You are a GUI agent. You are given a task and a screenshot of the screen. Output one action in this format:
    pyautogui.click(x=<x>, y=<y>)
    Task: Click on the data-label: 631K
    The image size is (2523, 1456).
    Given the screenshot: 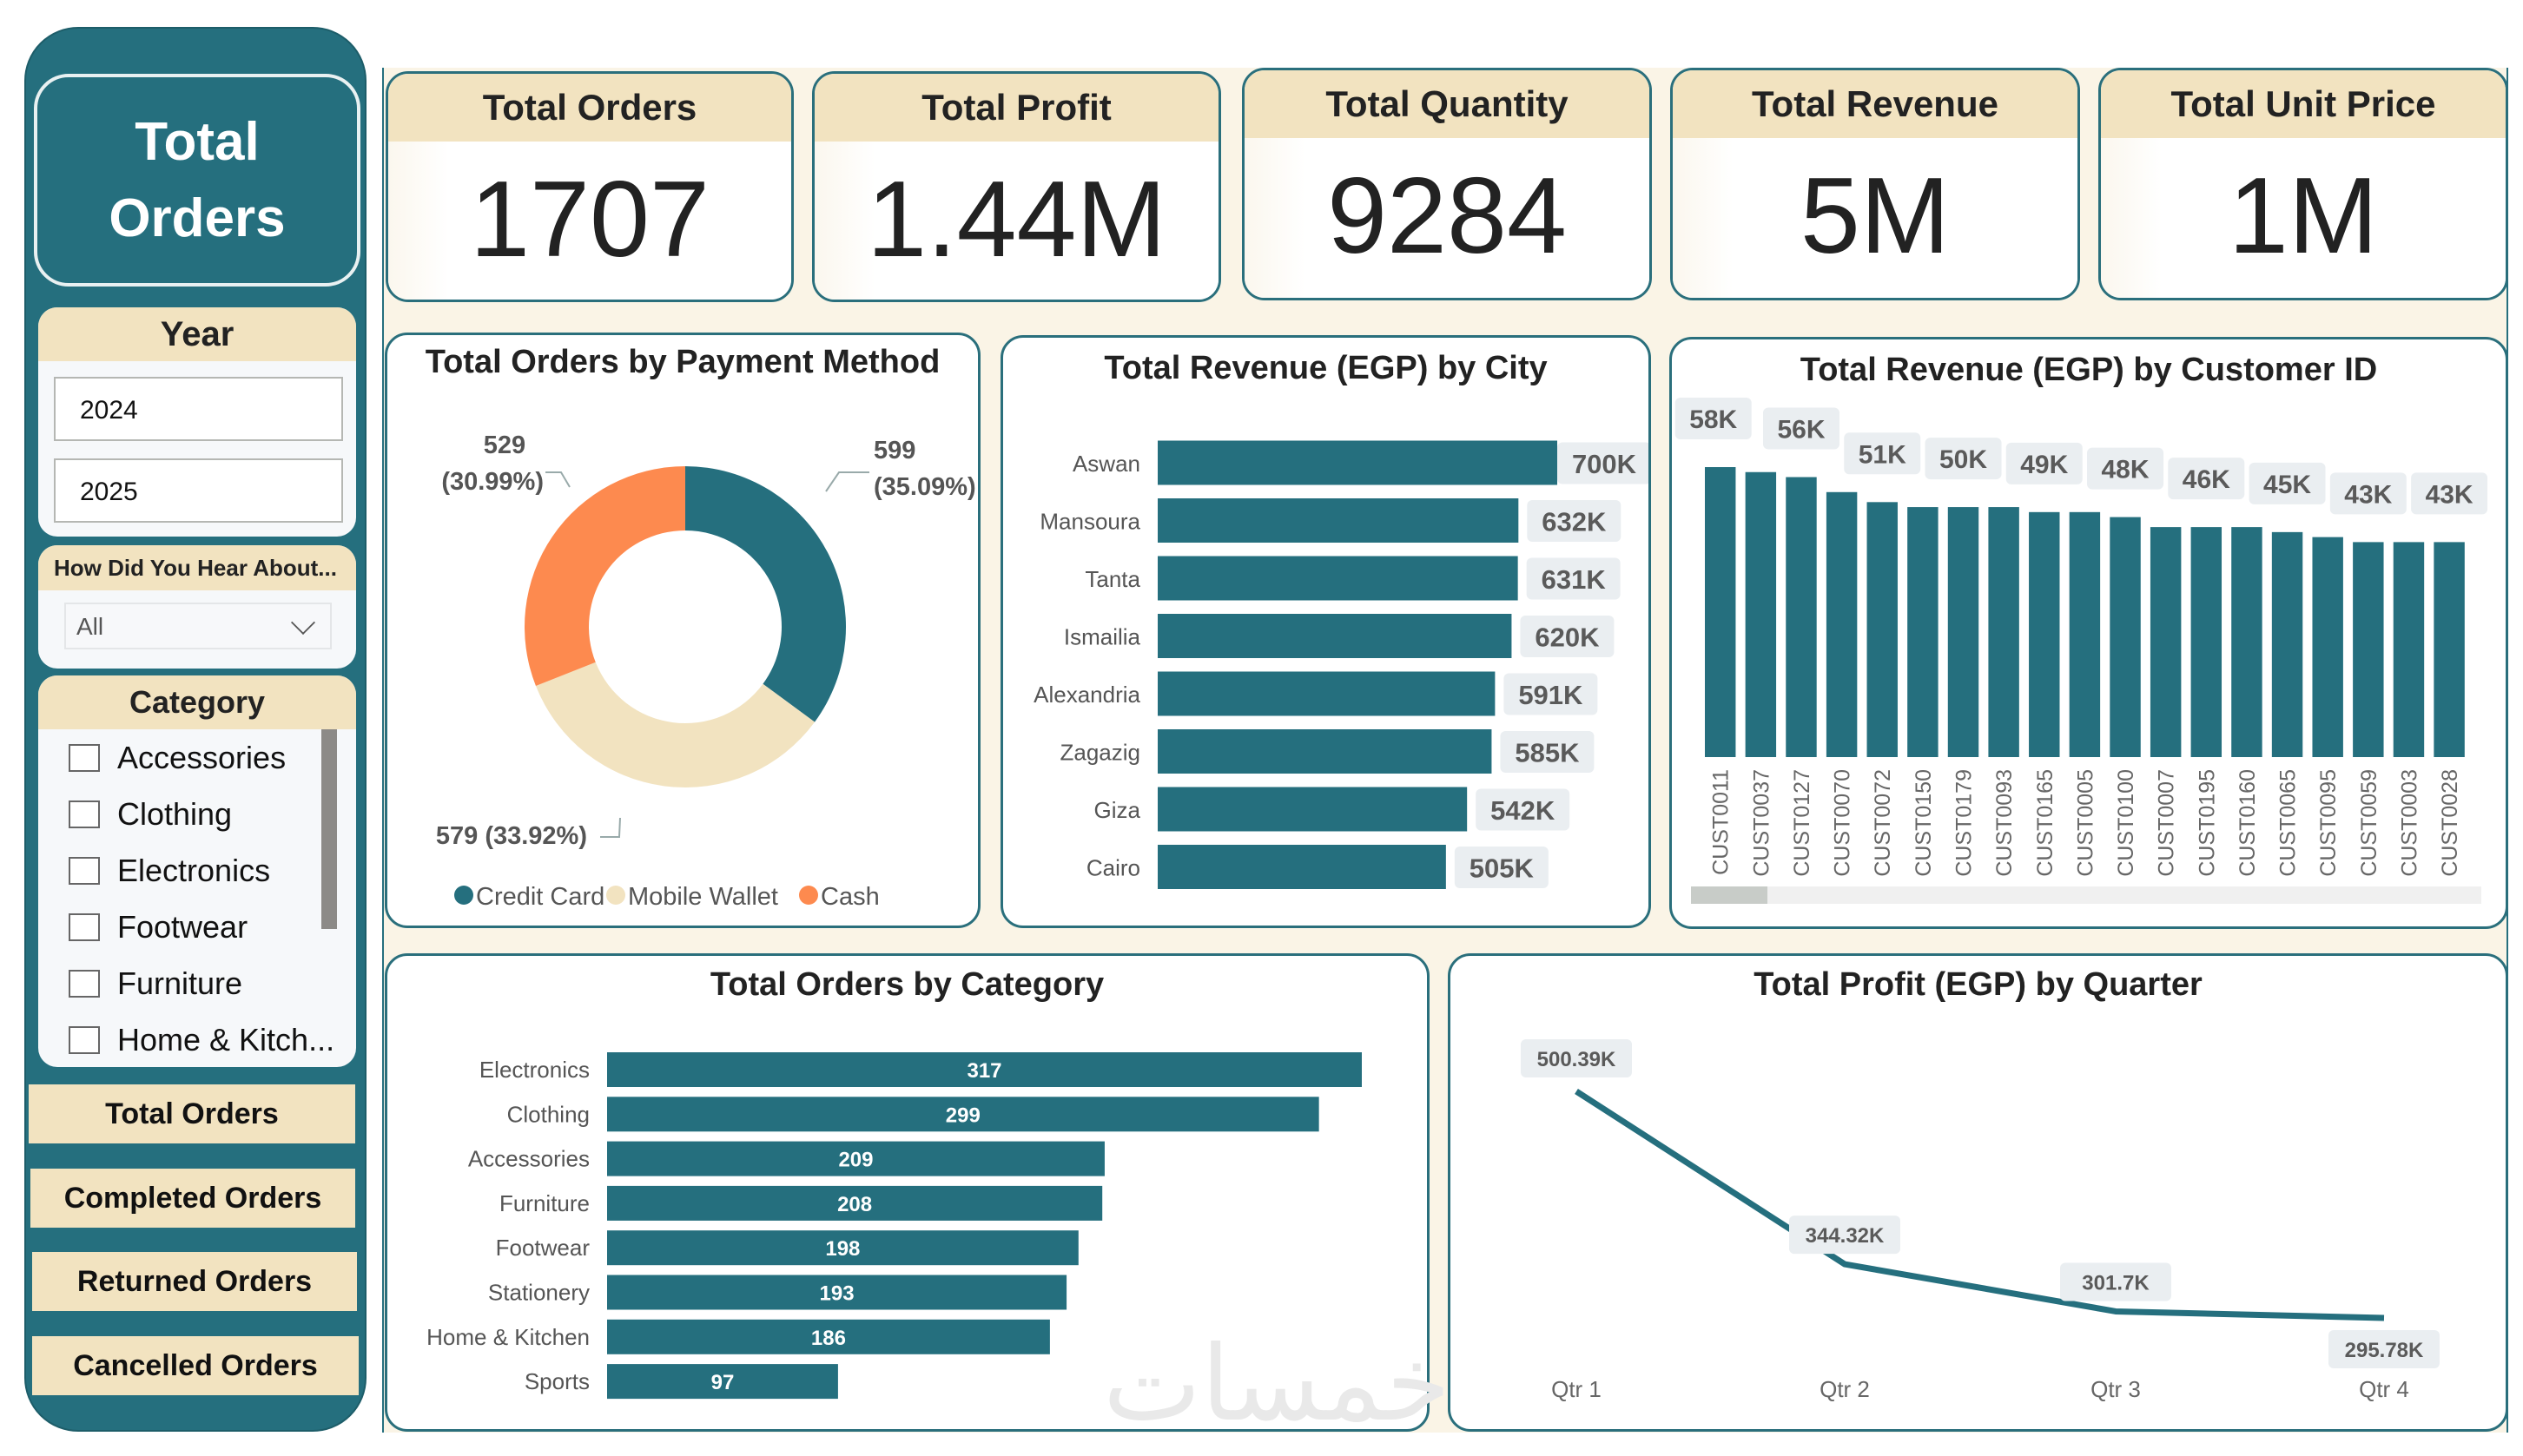 What is the action you would take?
    pyautogui.click(x=1574, y=579)
    